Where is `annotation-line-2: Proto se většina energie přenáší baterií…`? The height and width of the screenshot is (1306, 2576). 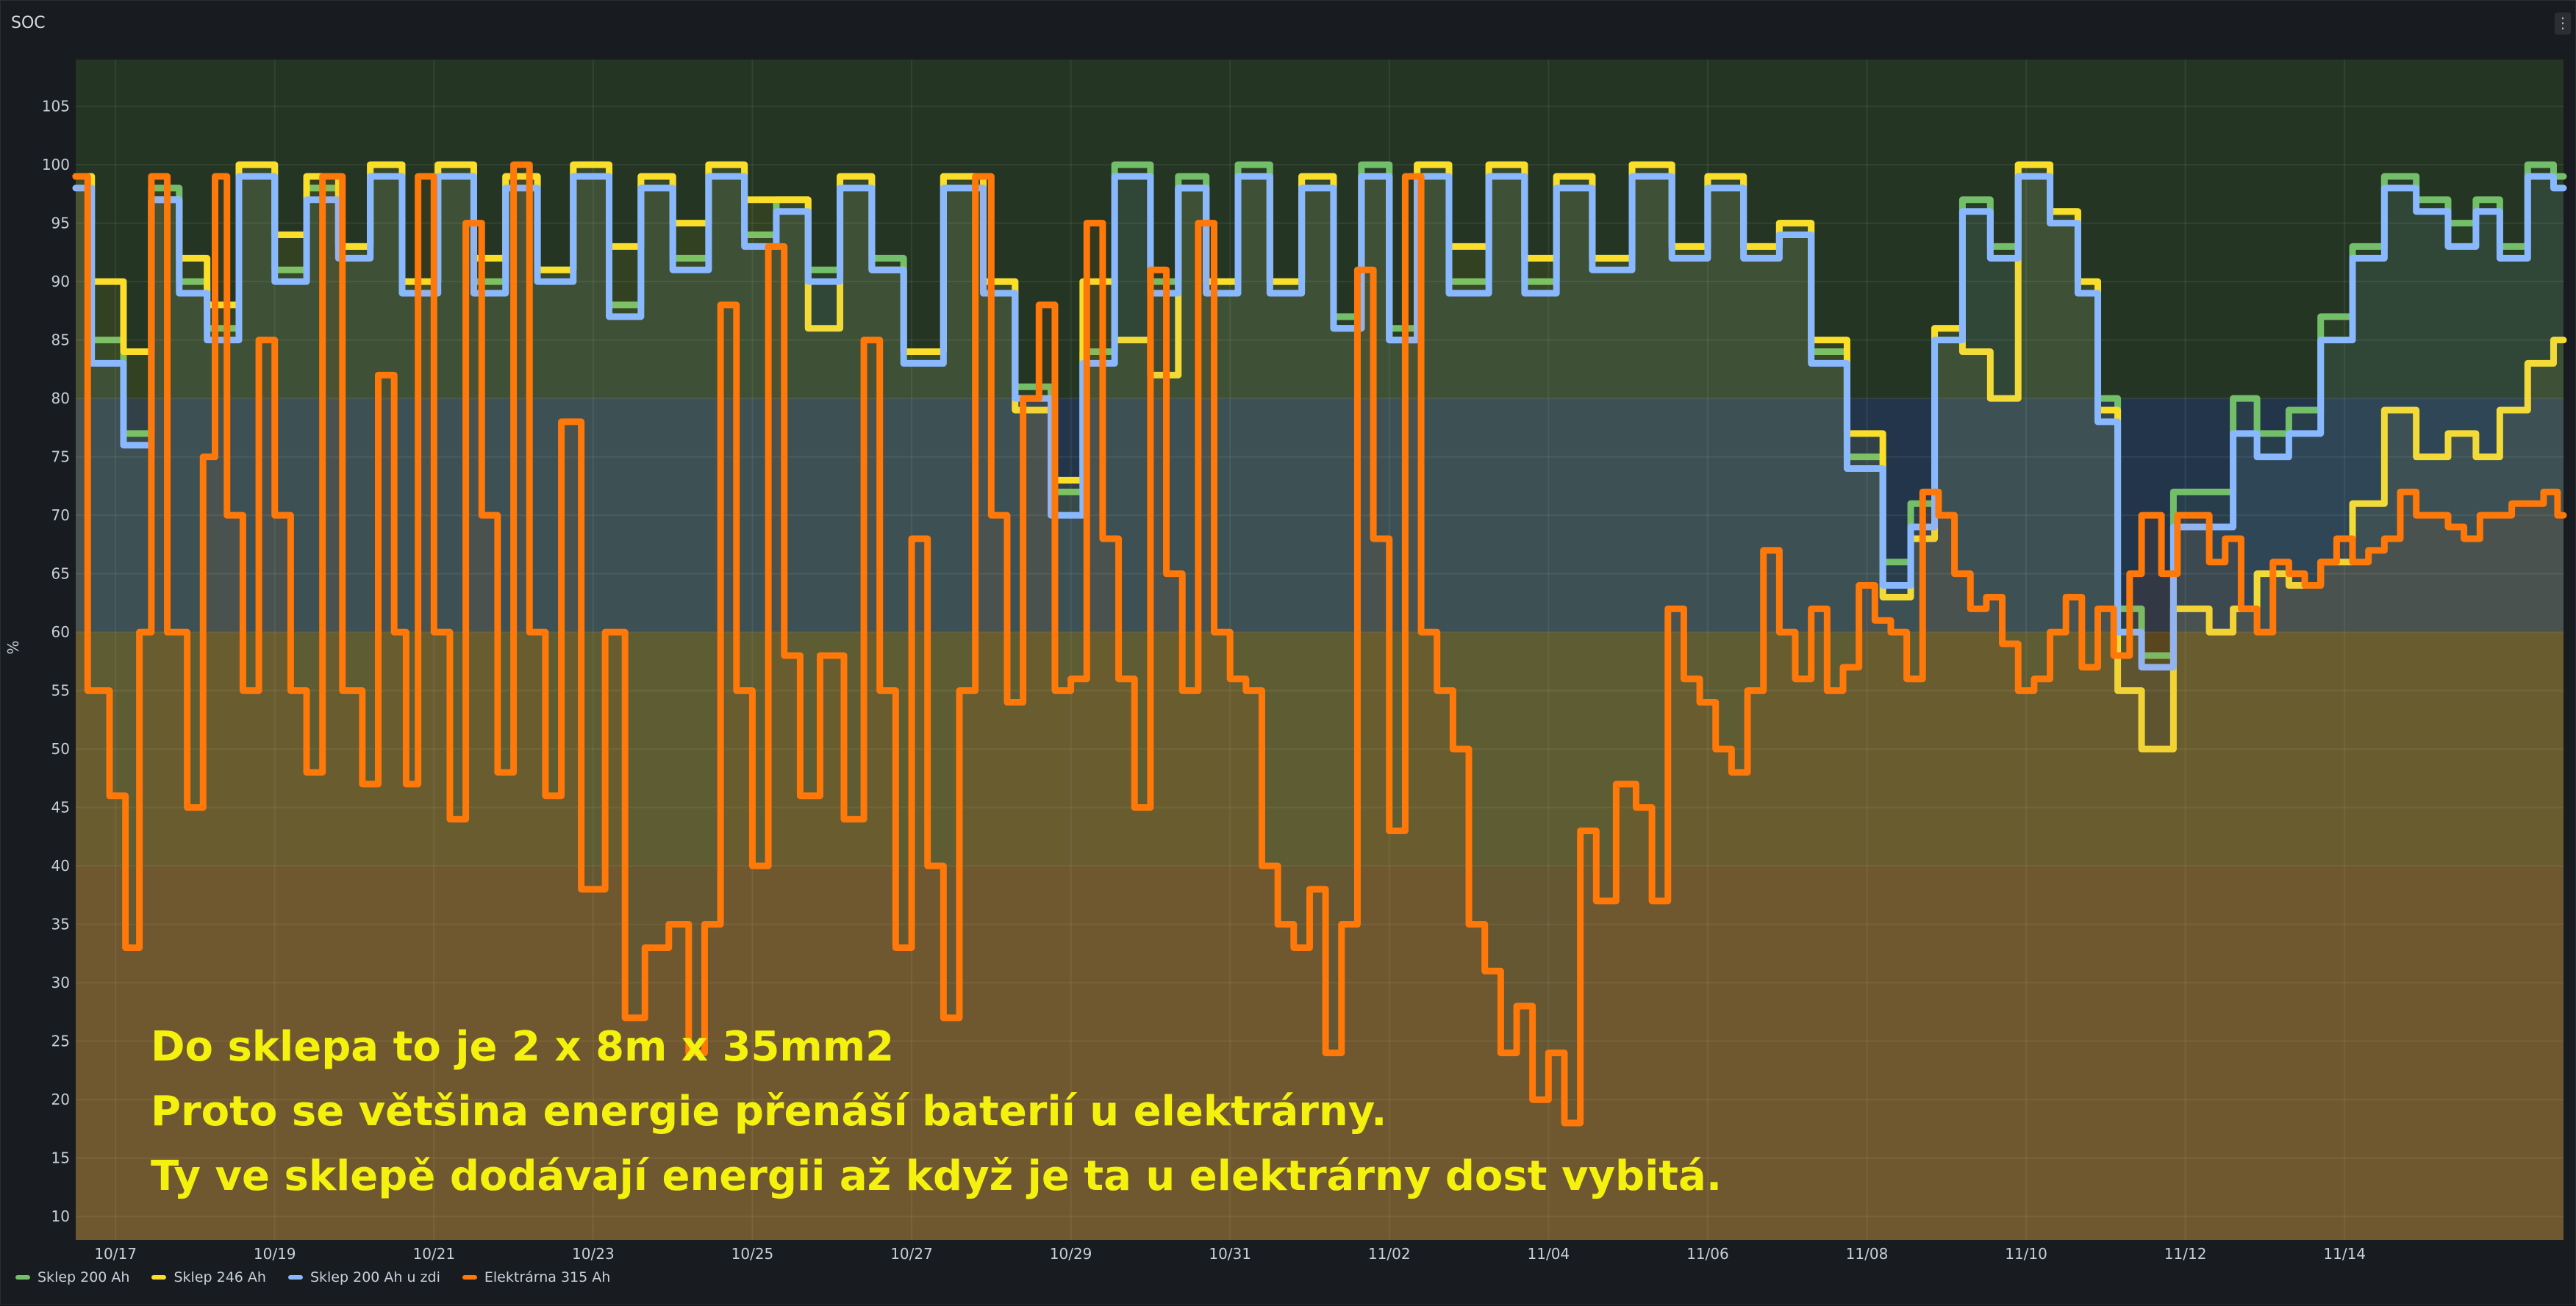
annotation-line-2: Proto se většina energie přenáší baterií… is located at coordinates (769, 1111).